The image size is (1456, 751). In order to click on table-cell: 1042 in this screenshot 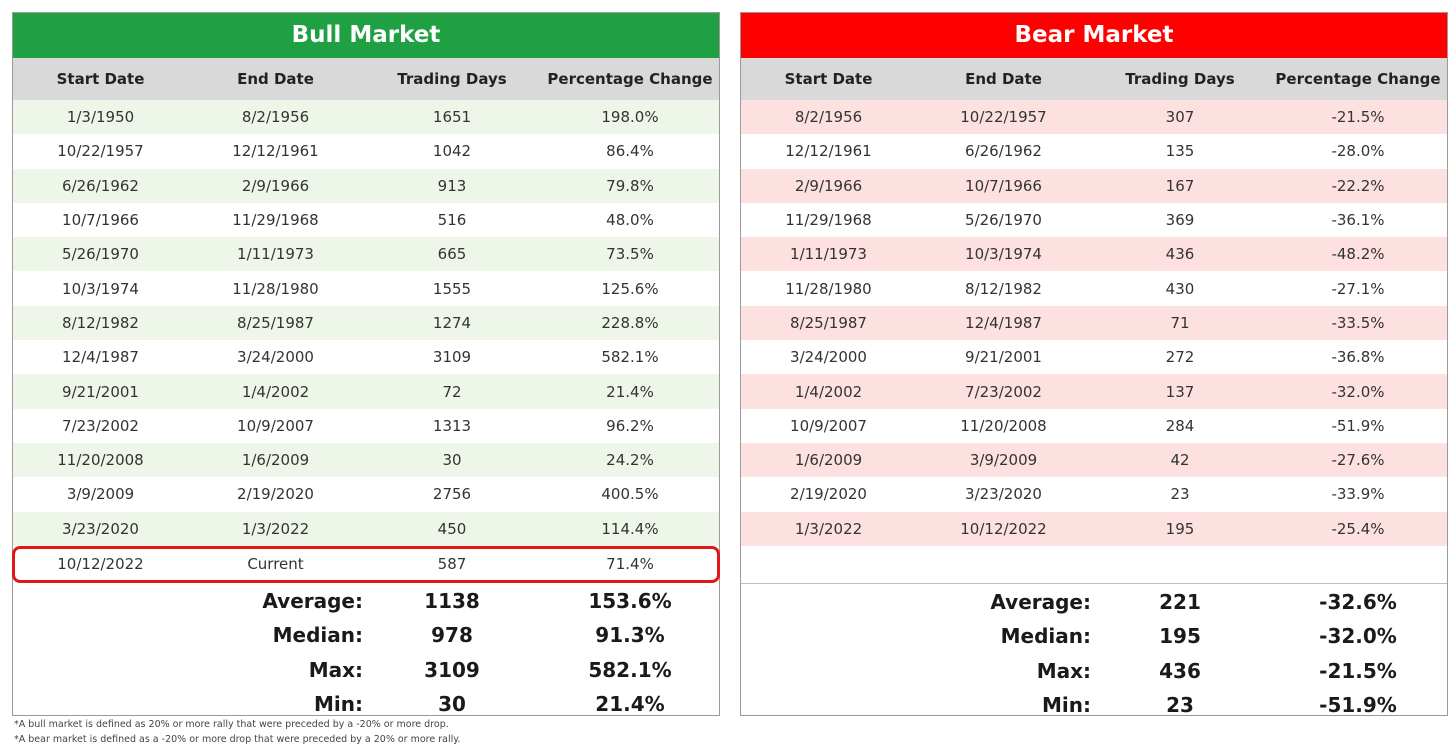, I will do `click(452, 151)`.